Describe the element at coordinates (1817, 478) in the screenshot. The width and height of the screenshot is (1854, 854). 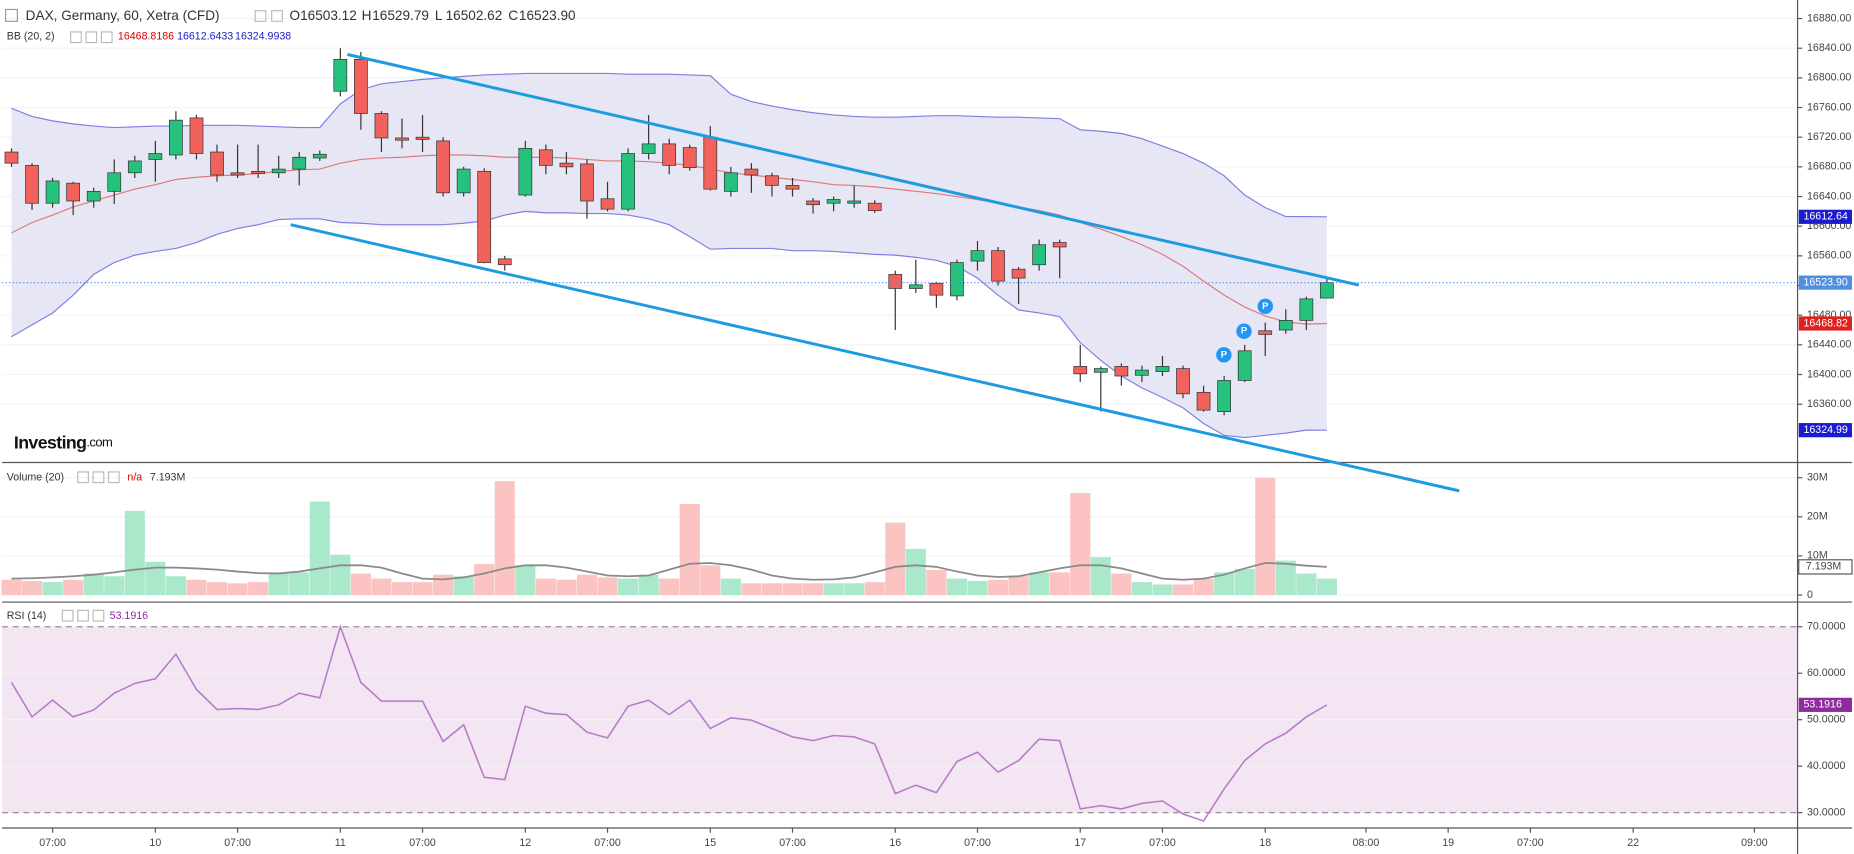
I see `y-tick-label: 30M` at that location.